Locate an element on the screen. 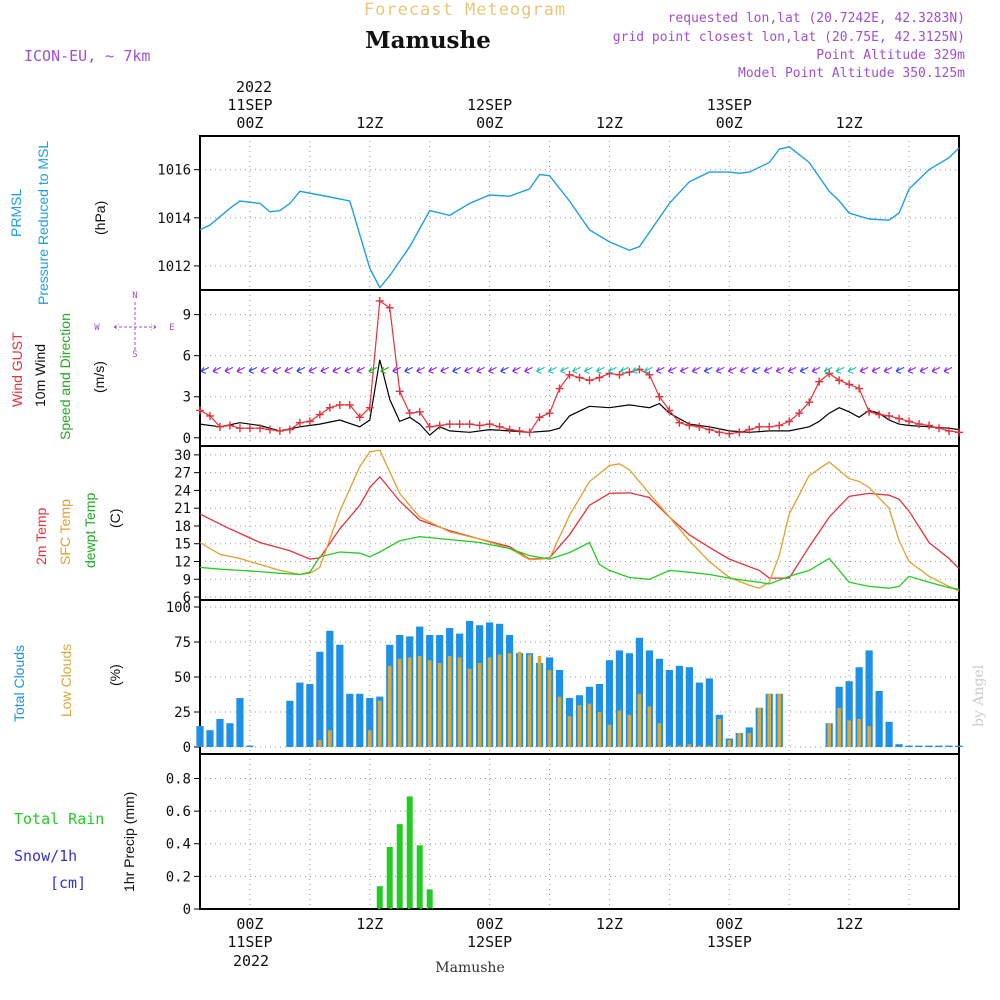 Image resolution: width=1000 pixels, height=1000 pixels. pressure-line is located at coordinates (579, 217).